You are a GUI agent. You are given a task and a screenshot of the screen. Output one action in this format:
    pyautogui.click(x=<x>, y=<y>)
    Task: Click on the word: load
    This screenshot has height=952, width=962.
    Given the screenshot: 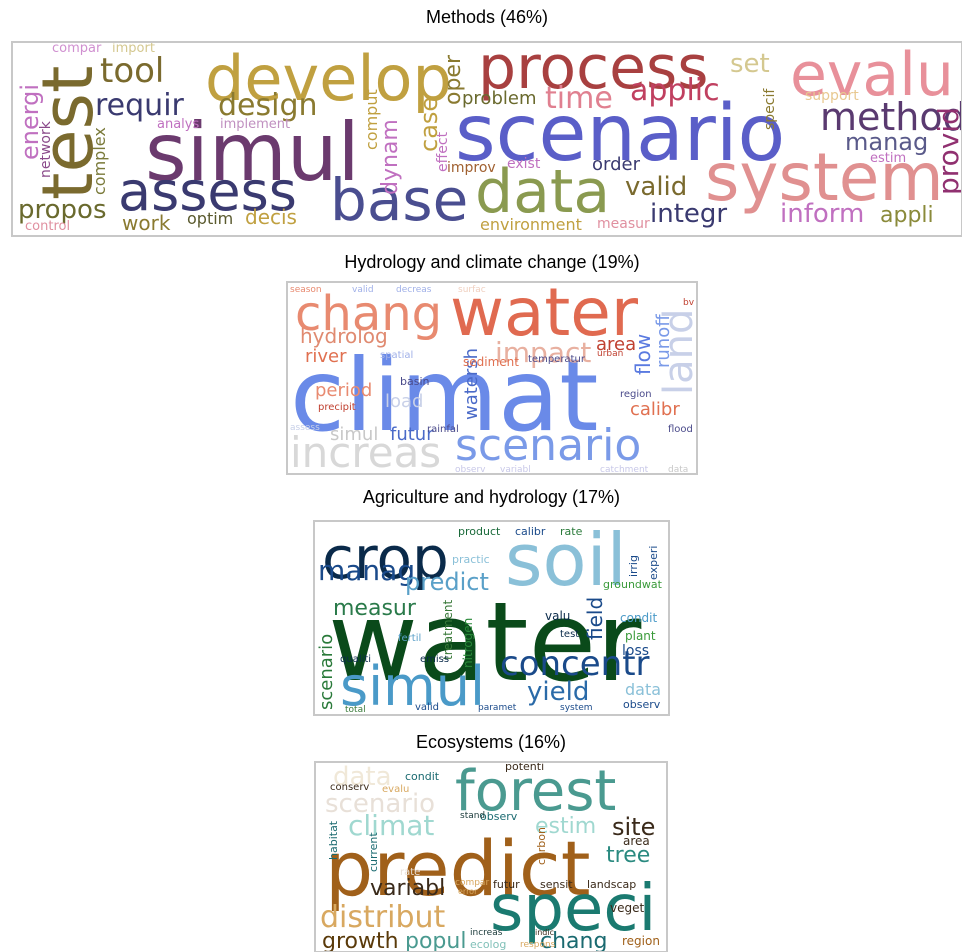 What is the action you would take?
    pyautogui.click(x=404, y=401)
    